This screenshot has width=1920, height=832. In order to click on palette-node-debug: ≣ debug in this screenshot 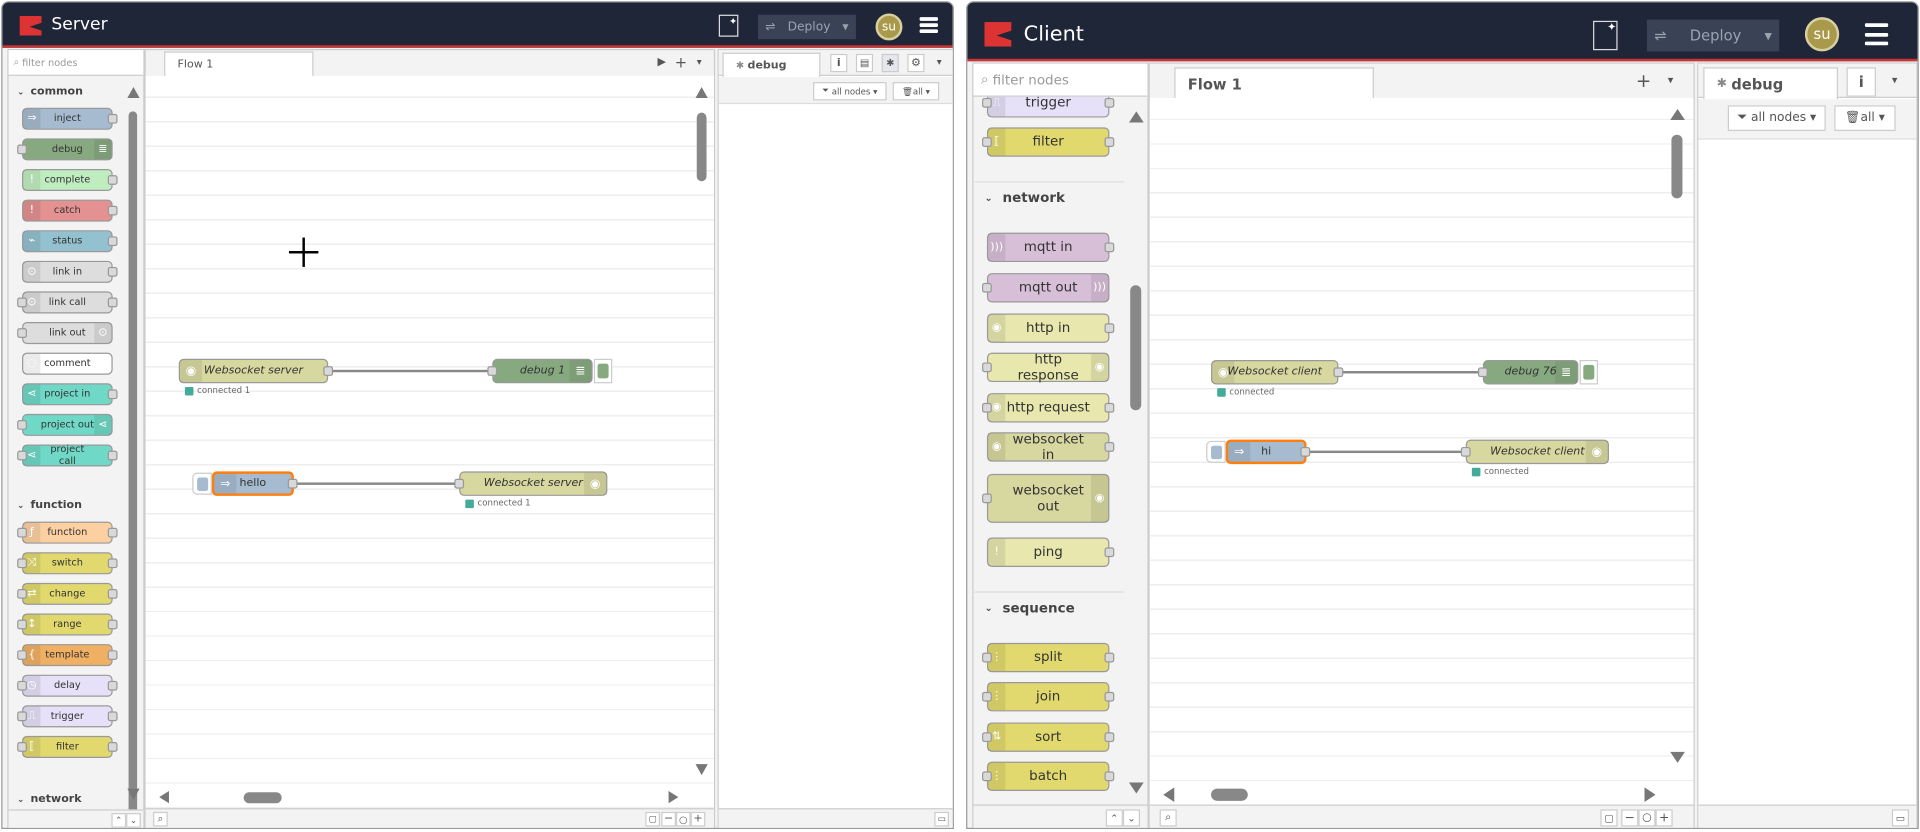, I will do `click(65, 149)`.